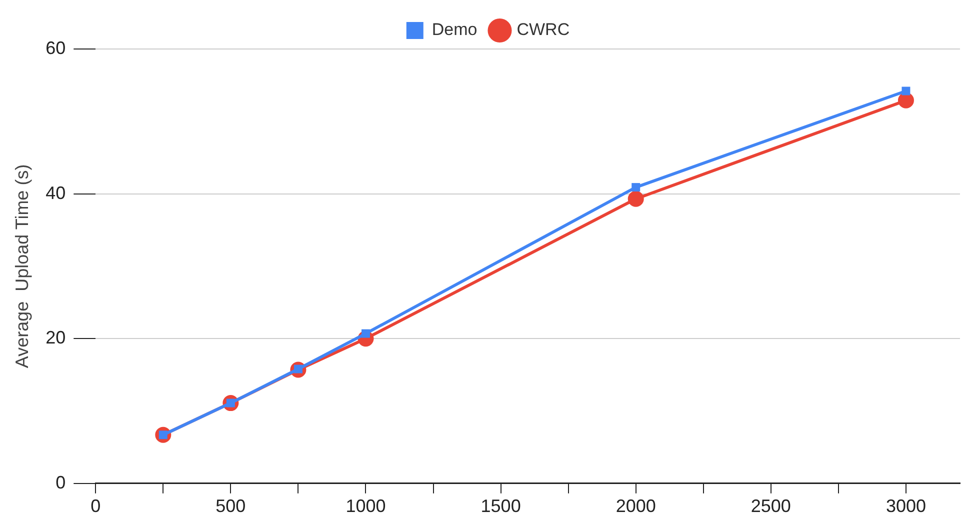 The image size is (976, 529). I want to click on y-tick-label: 60, so click(56, 48).